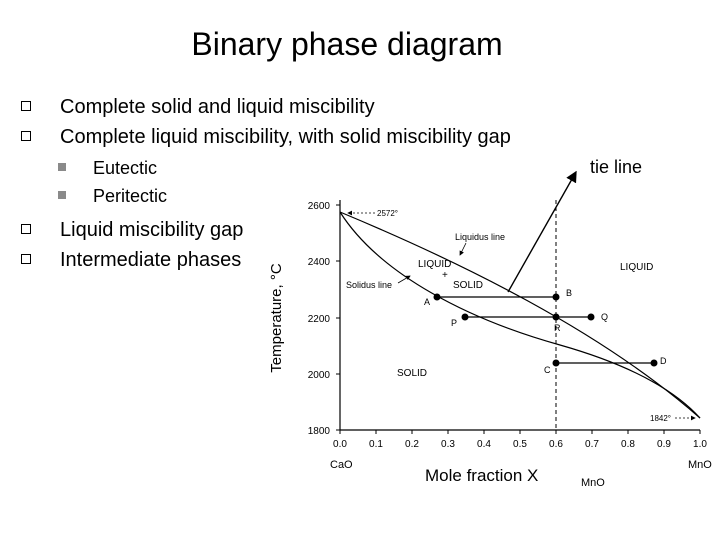 This screenshot has width=720, height=540. Describe the element at coordinates (547, 370) in the screenshot. I see `point-label-c: C` at that location.